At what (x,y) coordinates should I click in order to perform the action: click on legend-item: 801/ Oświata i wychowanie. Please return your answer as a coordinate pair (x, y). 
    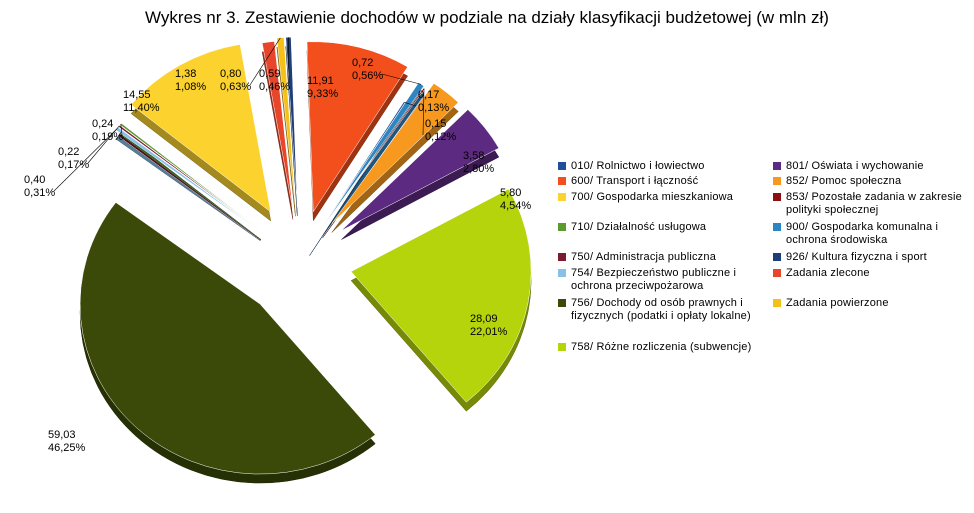
    Looking at the image, I should click on (873, 166).